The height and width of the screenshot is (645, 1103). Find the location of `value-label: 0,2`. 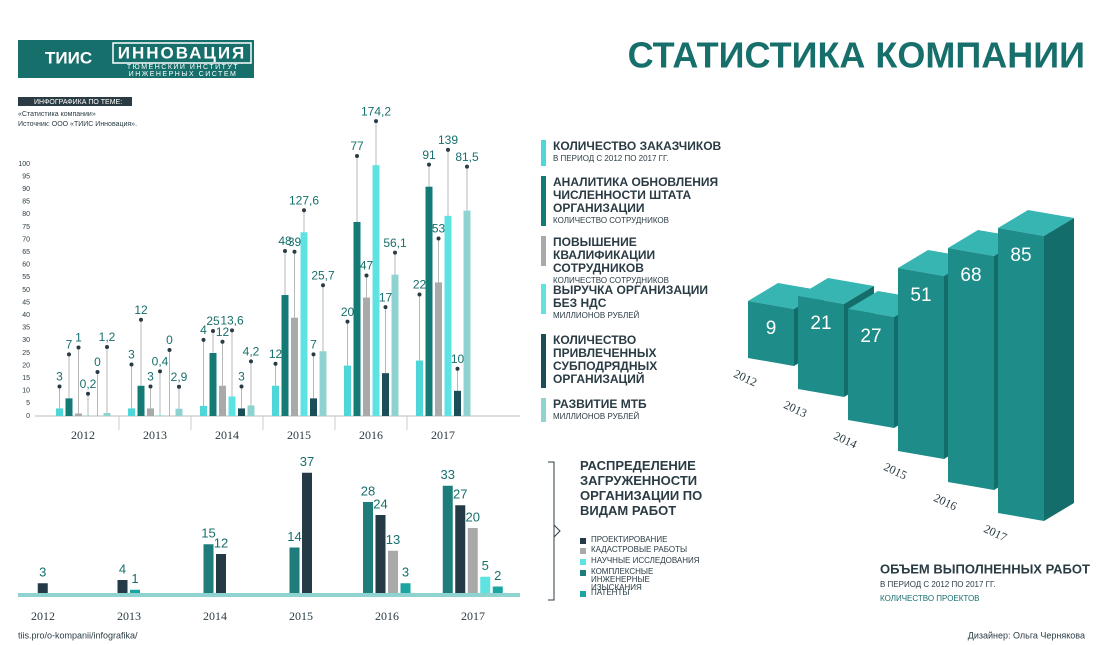

value-label: 0,2 is located at coordinates (88, 384).